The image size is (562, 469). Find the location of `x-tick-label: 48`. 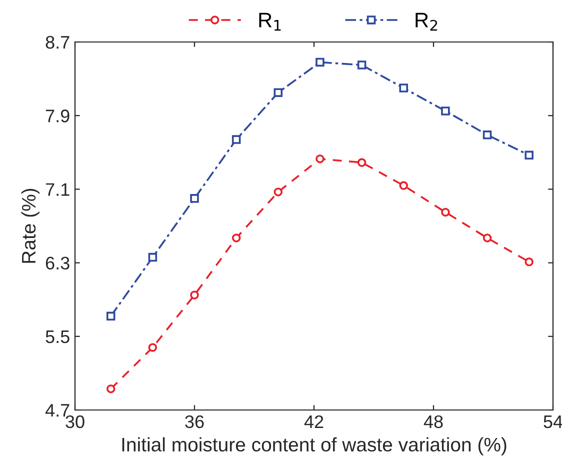

x-tick-label: 48 is located at coordinates (433, 421).